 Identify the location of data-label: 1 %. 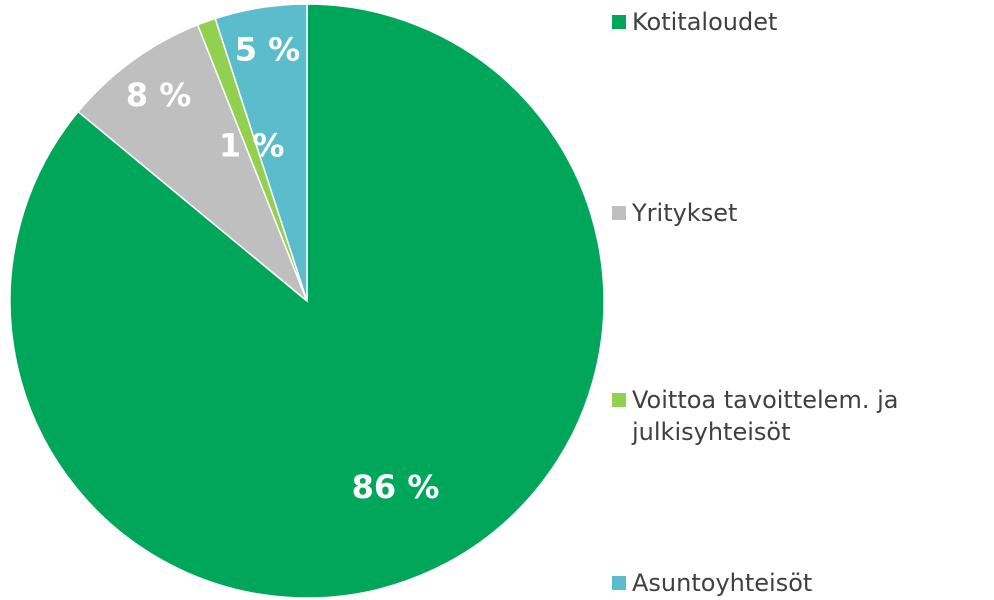
(251, 145).